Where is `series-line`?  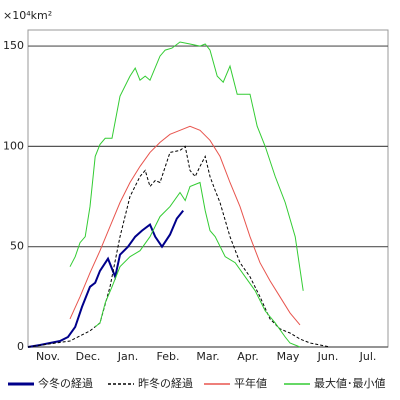 series-line is located at coordinates (105, 278).